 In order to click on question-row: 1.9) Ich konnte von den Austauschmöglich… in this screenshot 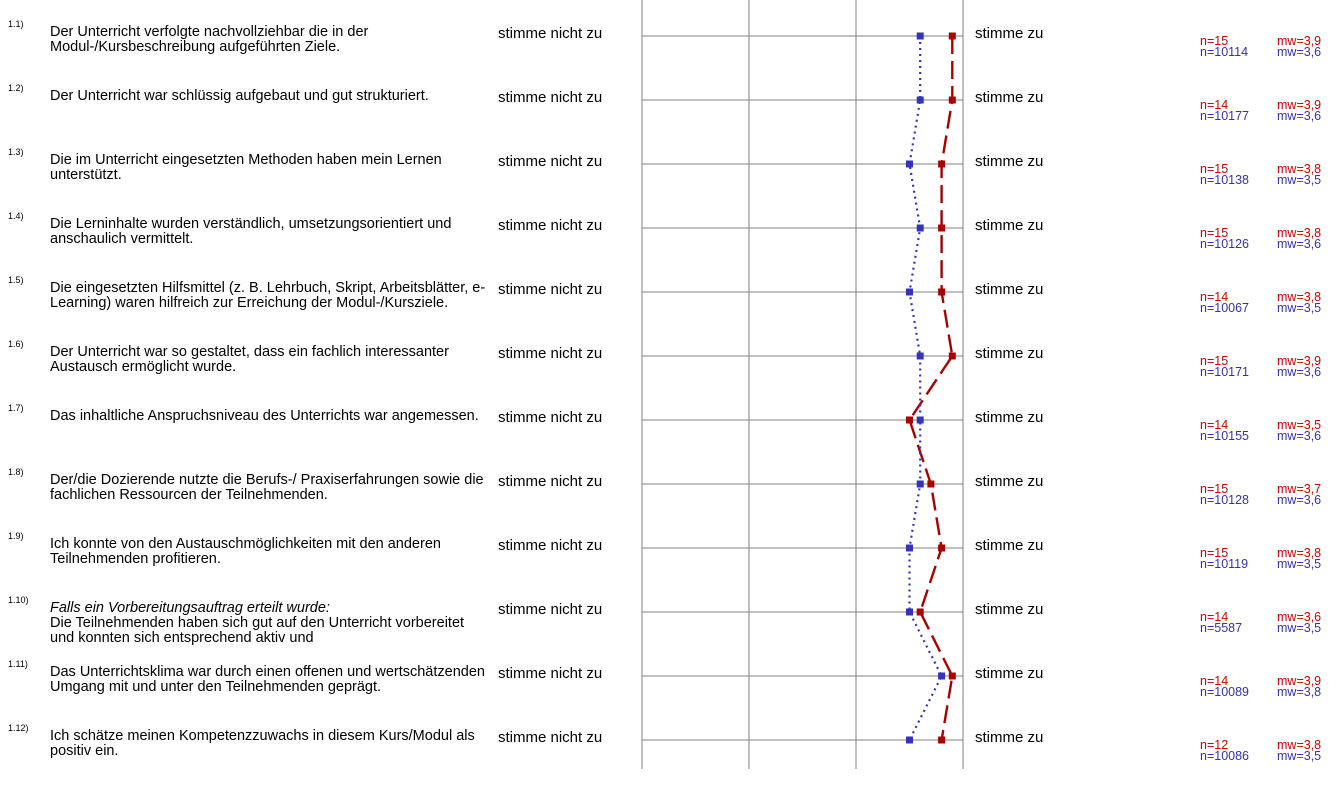, I will do `click(669, 566)`.